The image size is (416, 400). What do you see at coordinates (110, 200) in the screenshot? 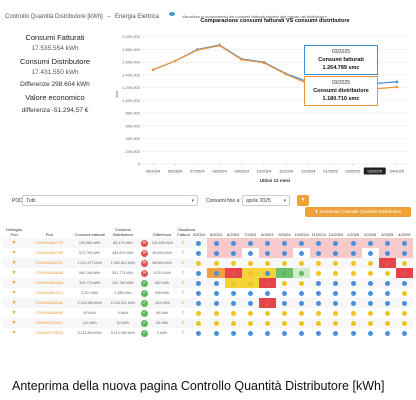
I see `pod-select: Tutti ▾` at bounding box center [110, 200].